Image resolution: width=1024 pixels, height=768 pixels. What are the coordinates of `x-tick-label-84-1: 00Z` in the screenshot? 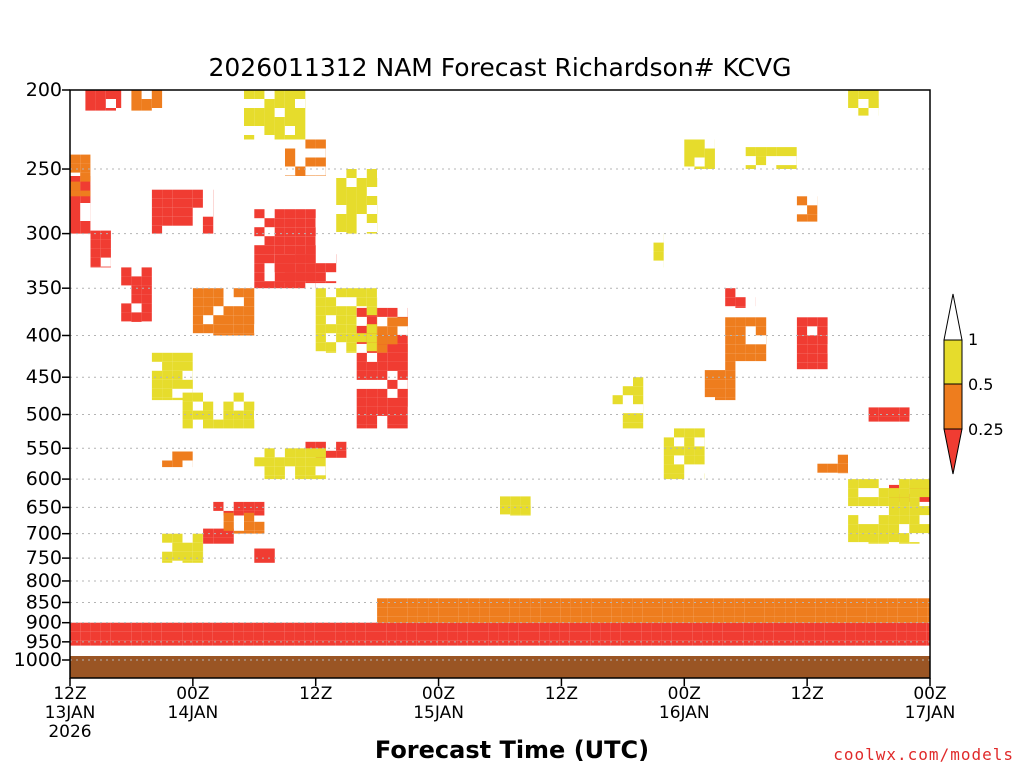 It's located at (929, 694).